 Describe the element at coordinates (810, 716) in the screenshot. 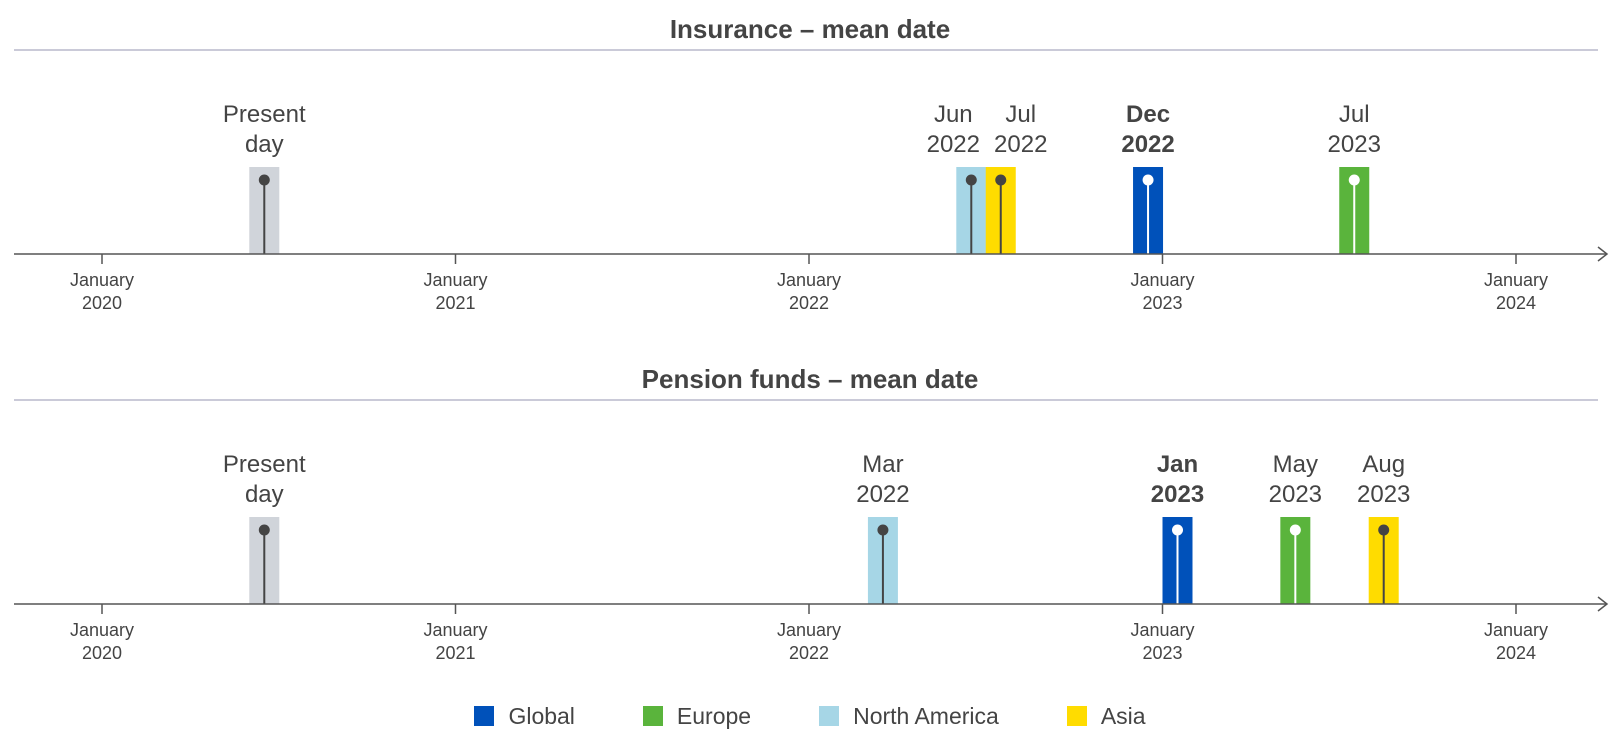

I see `legend: Global Europe North America Asia` at that location.